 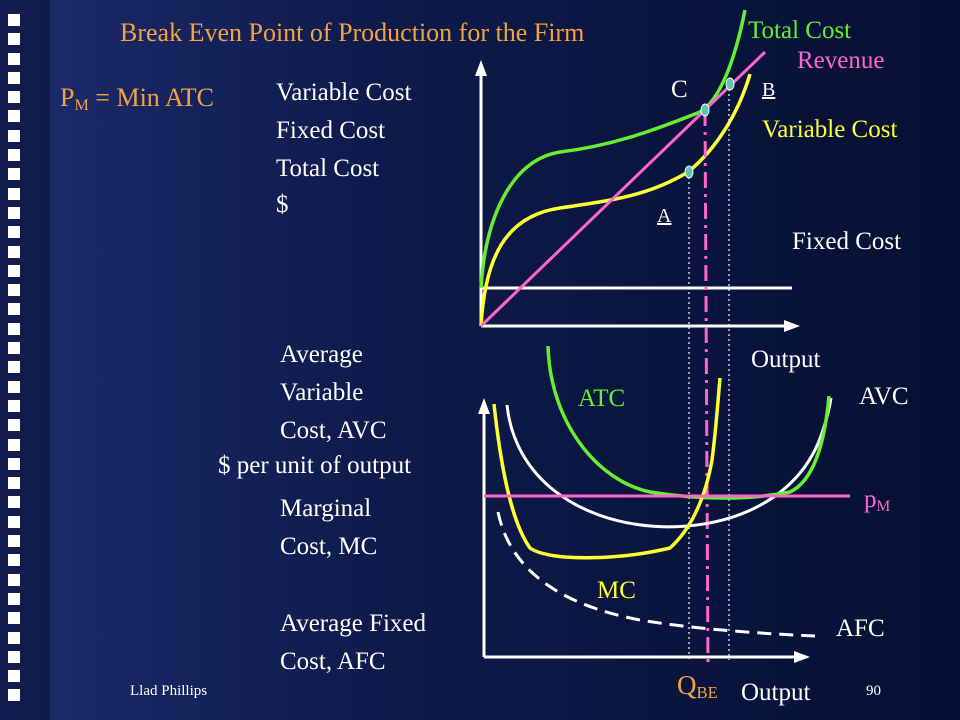 What do you see at coordinates (333, 661) in the screenshot?
I see `lower-ylabel-cost-afc: Cost, AFC` at bounding box center [333, 661].